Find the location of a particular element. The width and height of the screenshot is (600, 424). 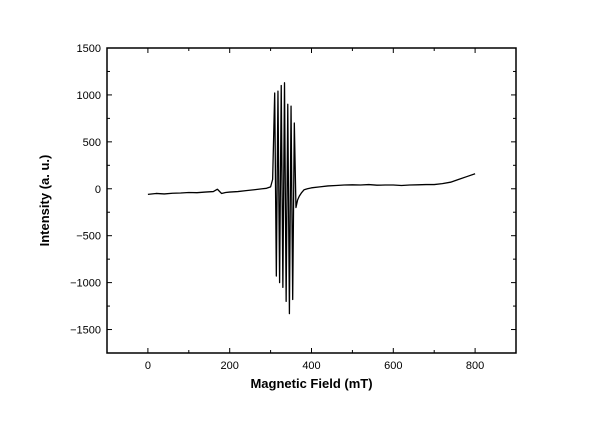

y-tick-label: 1000 is located at coordinates (89, 96).